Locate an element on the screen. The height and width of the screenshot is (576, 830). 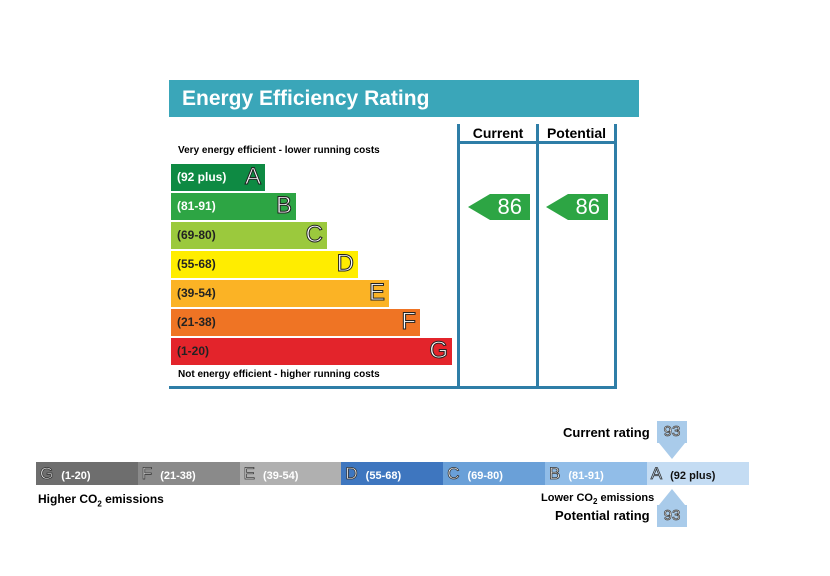
column-header-current: Current is located at coordinates (498, 133).